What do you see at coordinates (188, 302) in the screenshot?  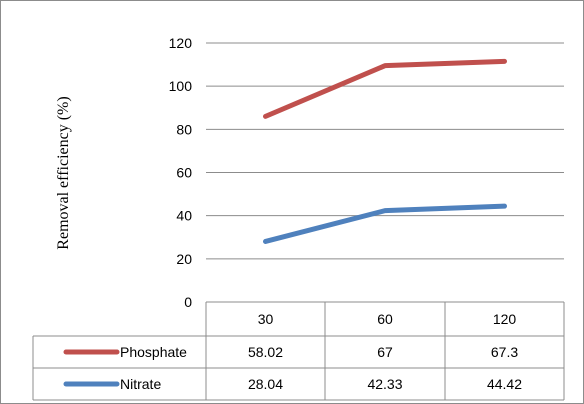 I see `y-tick-label: 0` at bounding box center [188, 302].